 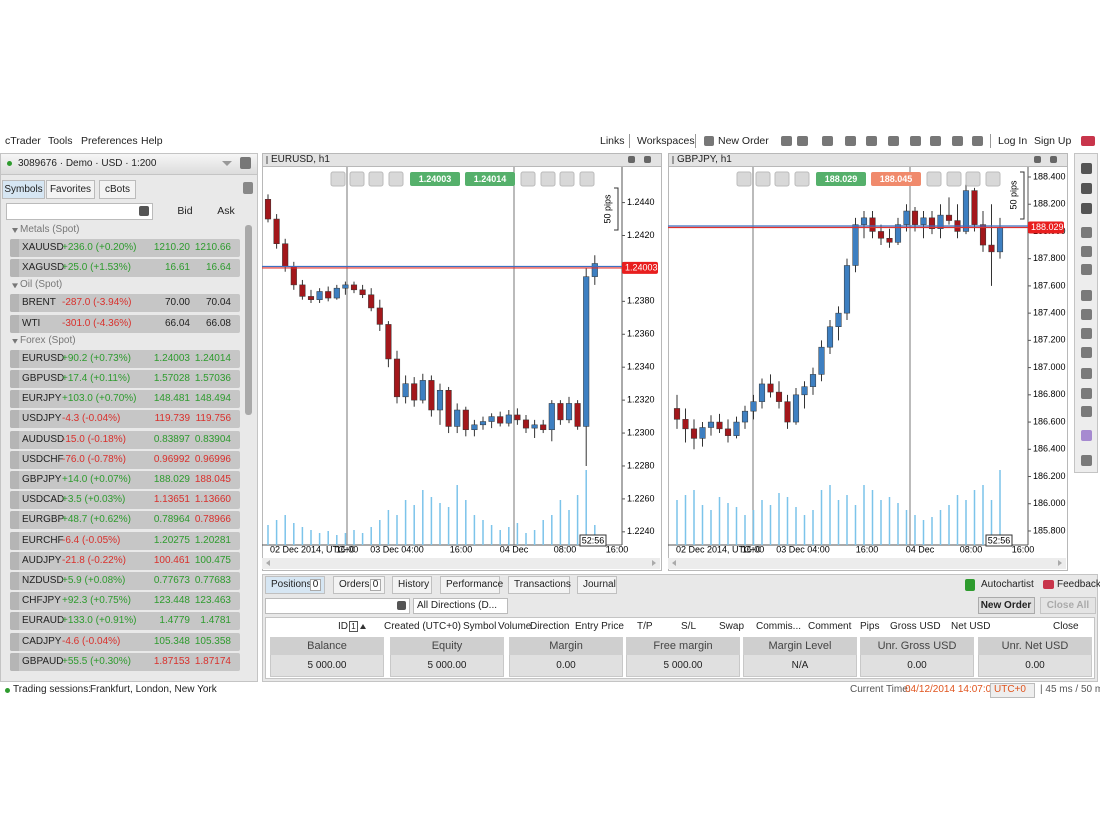 What do you see at coordinates (60, 141) in the screenshot?
I see `menu-item: Tools` at bounding box center [60, 141].